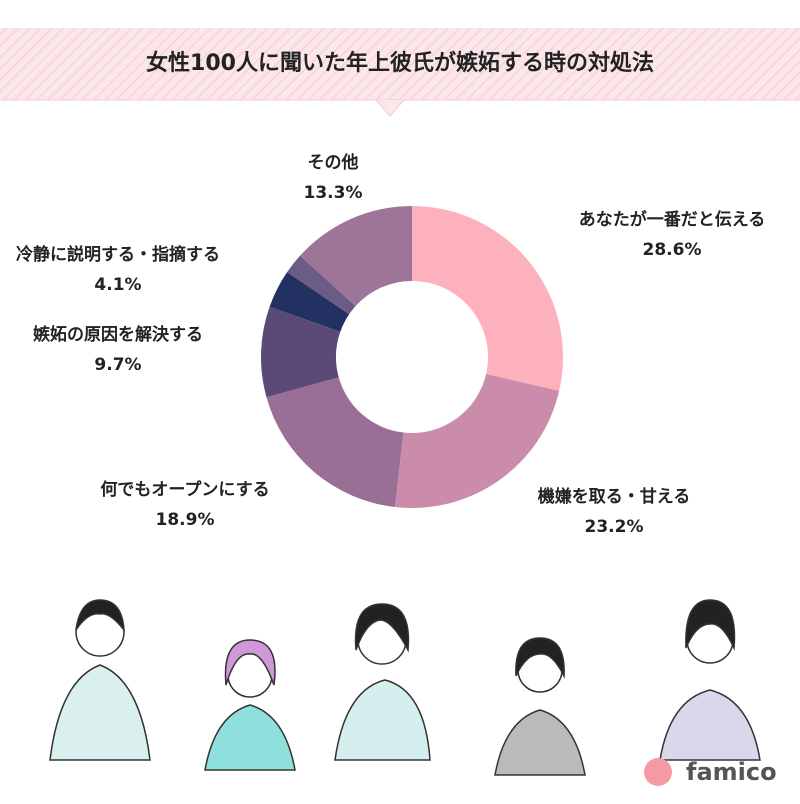  I want to click on brand-icon, so click(658, 772).